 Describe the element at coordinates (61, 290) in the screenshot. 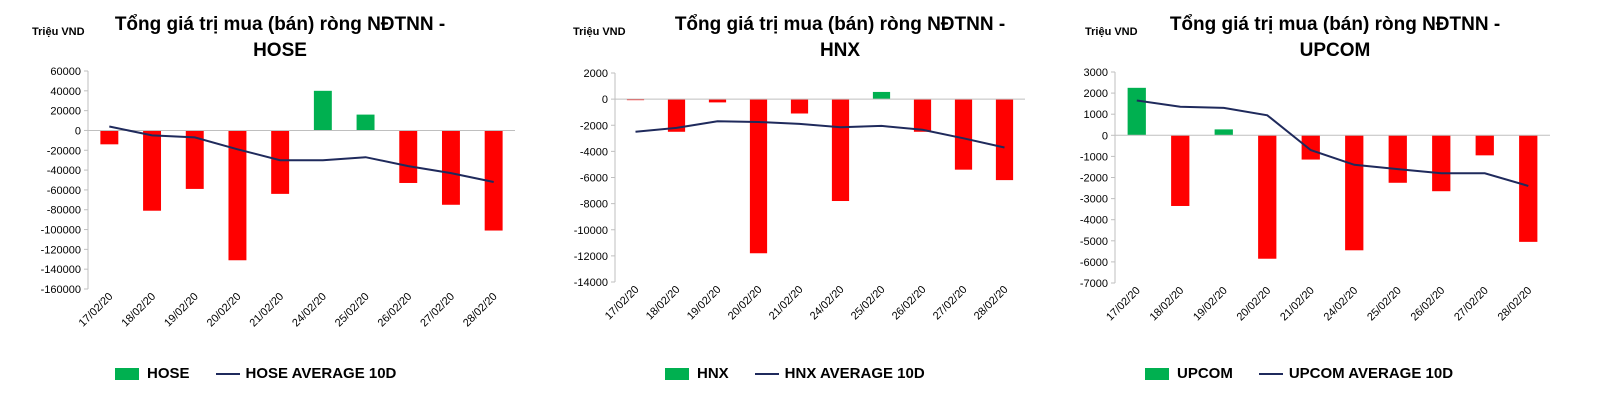

I see `y-tick-label: -160000` at that location.